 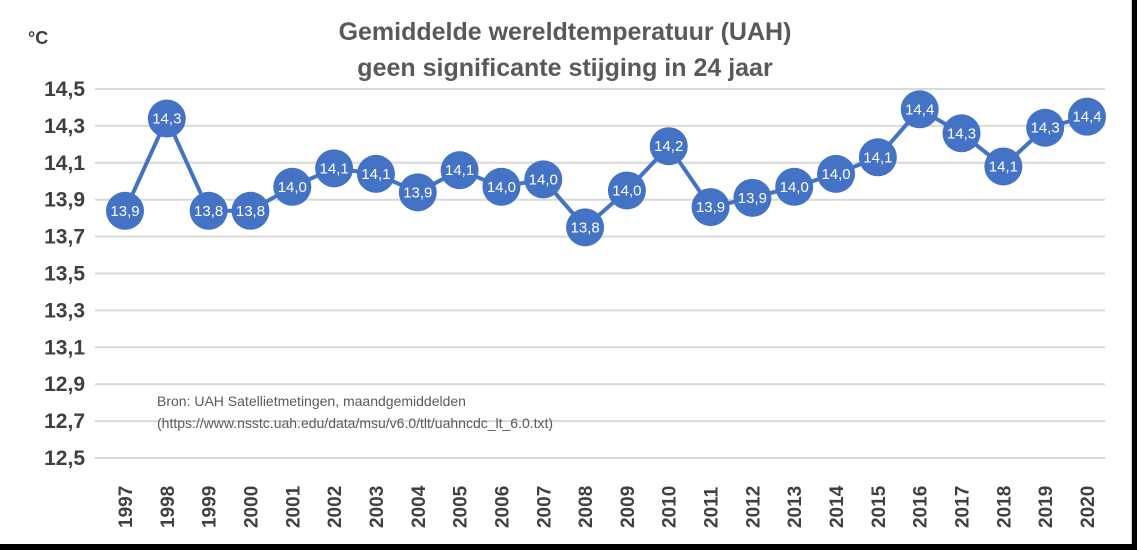 What do you see at coordinates (963, 507) in the screenshot?
I see `x-tick-label: 2017` at bounding box center [963, 507].